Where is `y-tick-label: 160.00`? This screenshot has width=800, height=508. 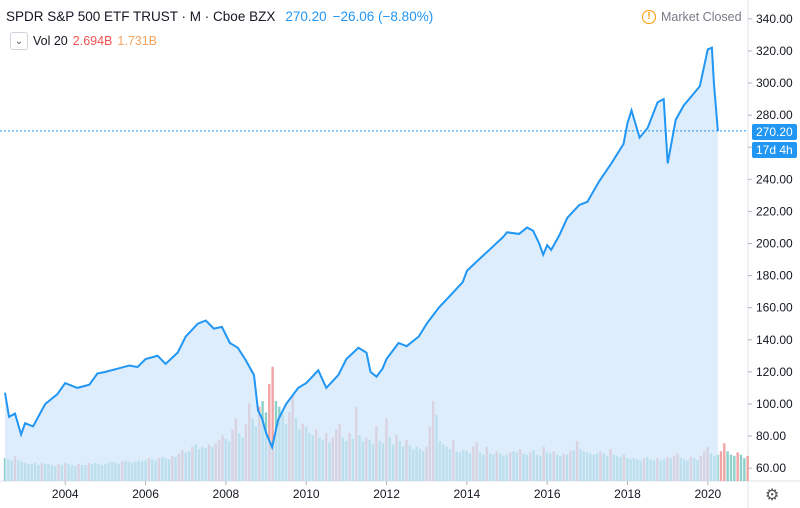
y-tick-label: 160.00 is located at coordinates (774, 308).